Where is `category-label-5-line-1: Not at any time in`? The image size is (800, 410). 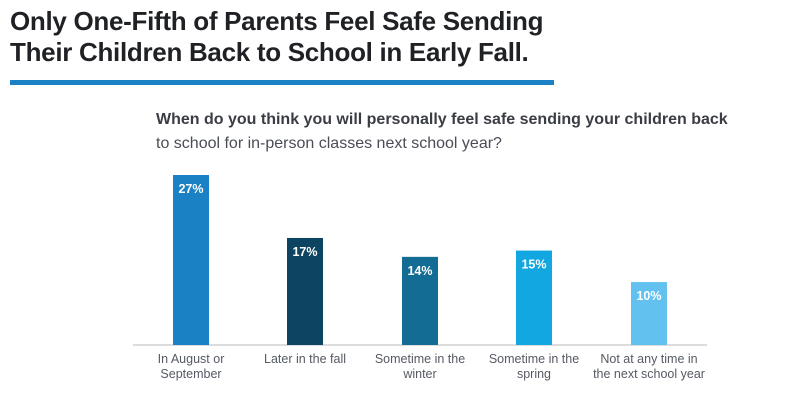 category-label-5-line-1: Not at any time in is located at coordinates (648, 359).